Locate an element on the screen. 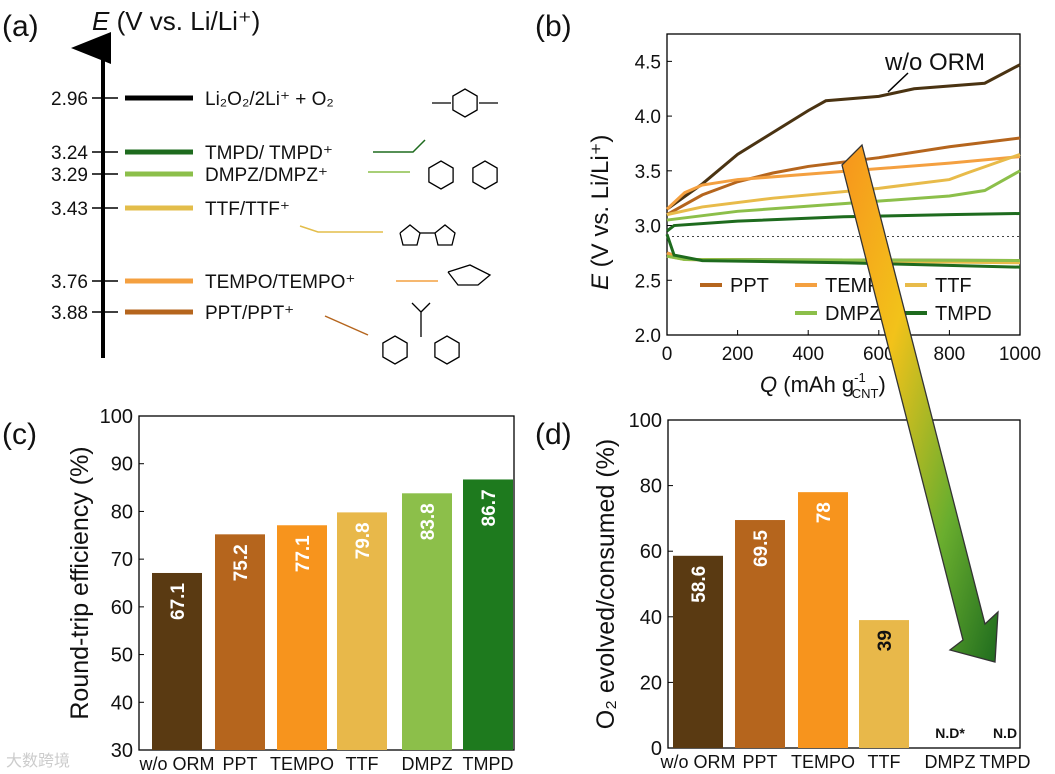 Image resolution: width=1055 pixels, height=774 pixels. legend-label-DMPZ: DMPZ is located at coordinates (853, 314).